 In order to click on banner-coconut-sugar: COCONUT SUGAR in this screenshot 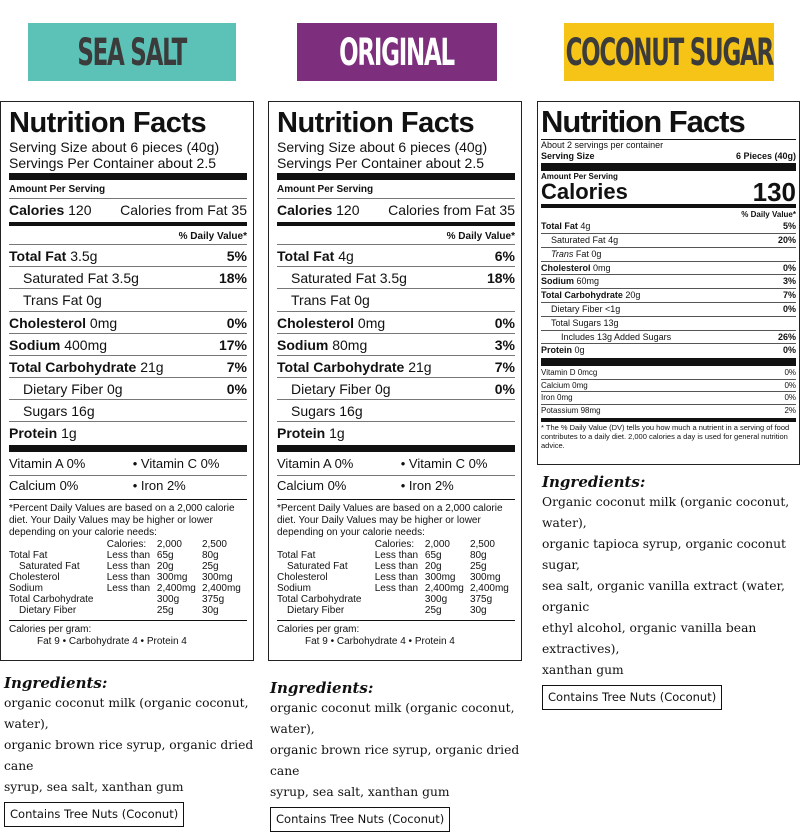, I will do `click(669, 52)`.